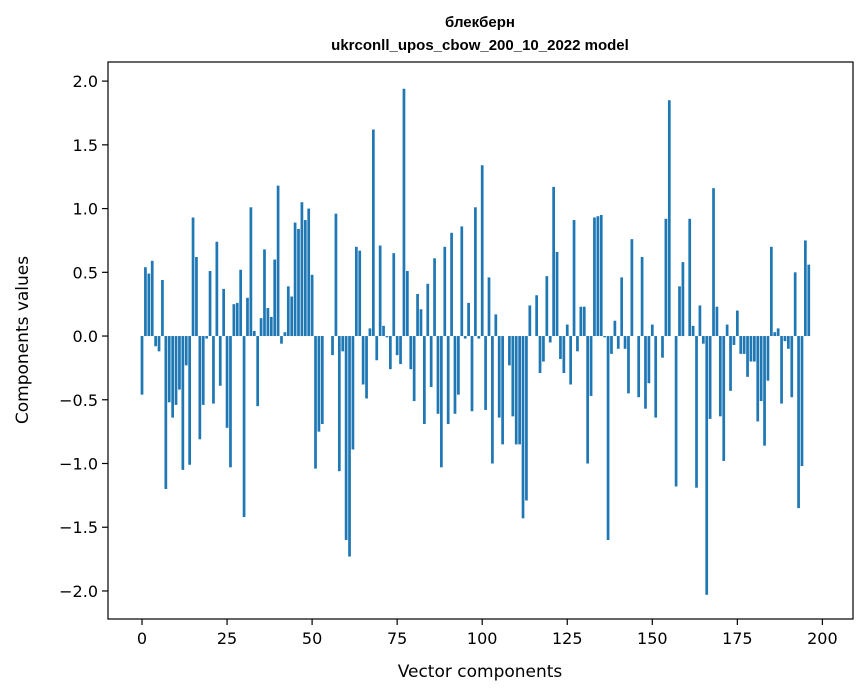 The height and width of the screenshot is (696, 867). Describe the element at coordinates (85, 81) in the screenshot. I see `y-tick-label: 2.0` at that location.